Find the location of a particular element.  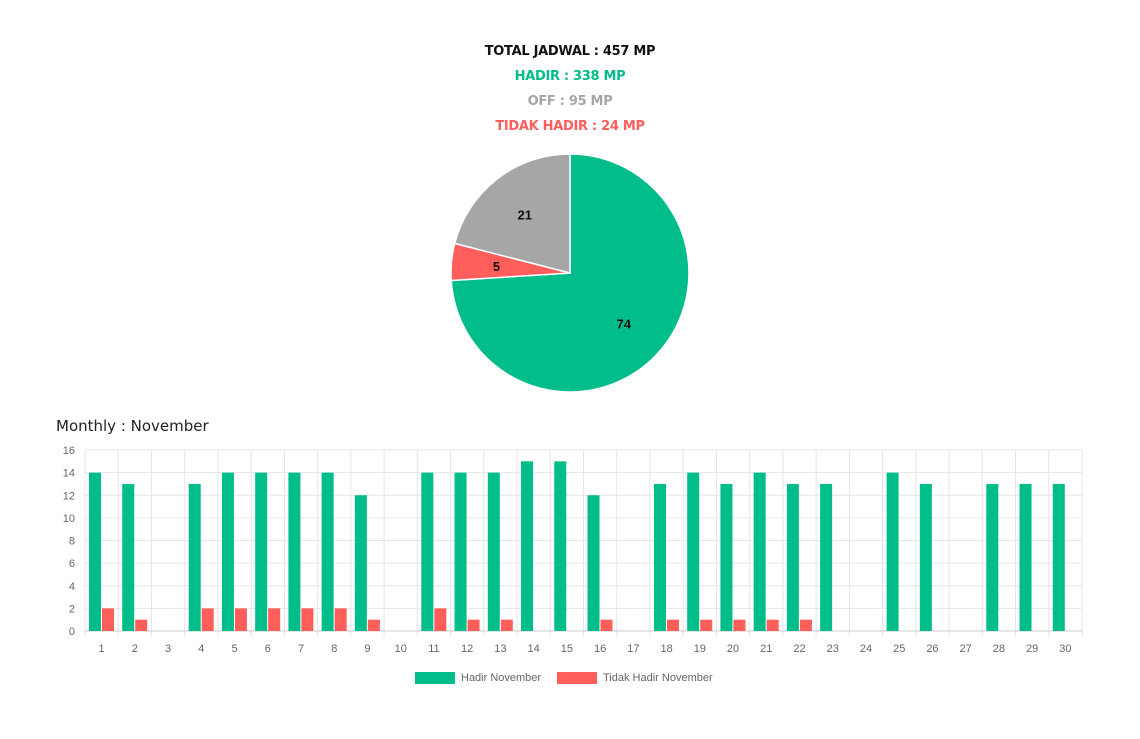

y-tick-label: 16 is located at coordinates (69, 451).